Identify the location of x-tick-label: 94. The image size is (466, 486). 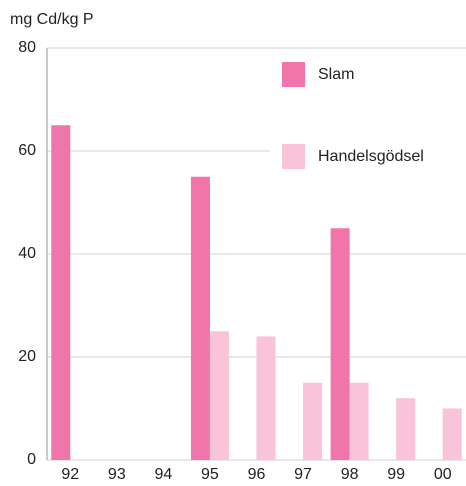
(163, 474).